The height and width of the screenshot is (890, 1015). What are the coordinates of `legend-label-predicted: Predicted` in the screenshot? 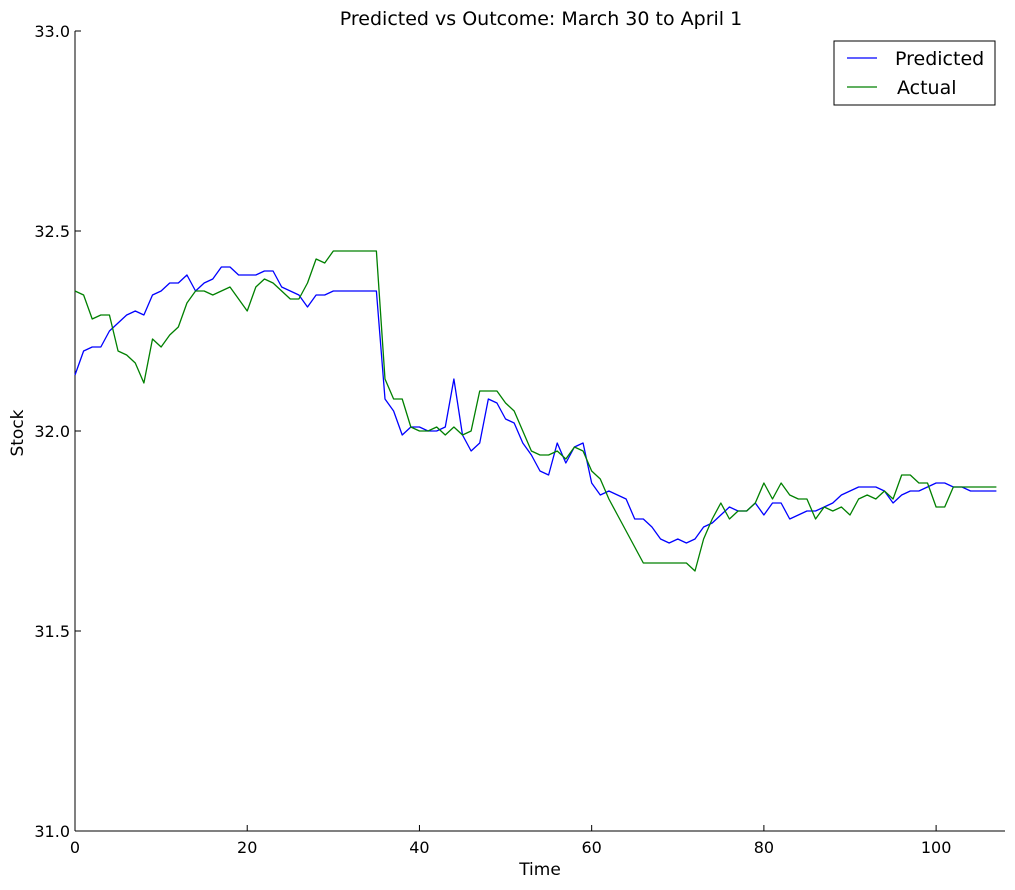 It's located at (939, 59).